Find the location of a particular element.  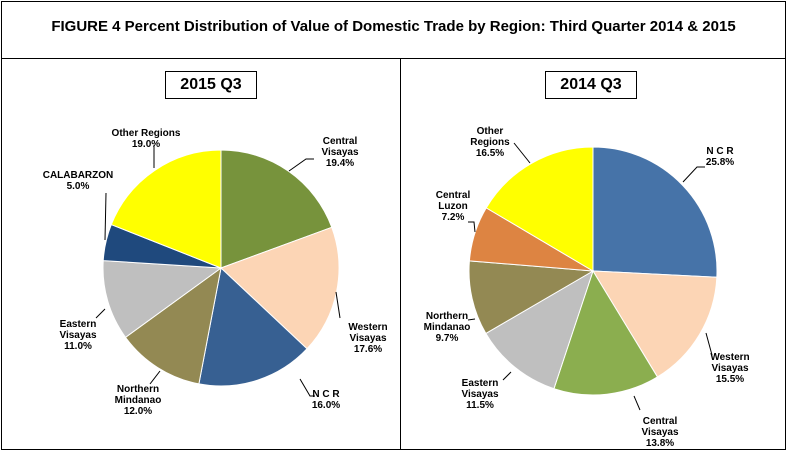

data-label: Other Regions 19.0% is located at coordinates (146, 139).